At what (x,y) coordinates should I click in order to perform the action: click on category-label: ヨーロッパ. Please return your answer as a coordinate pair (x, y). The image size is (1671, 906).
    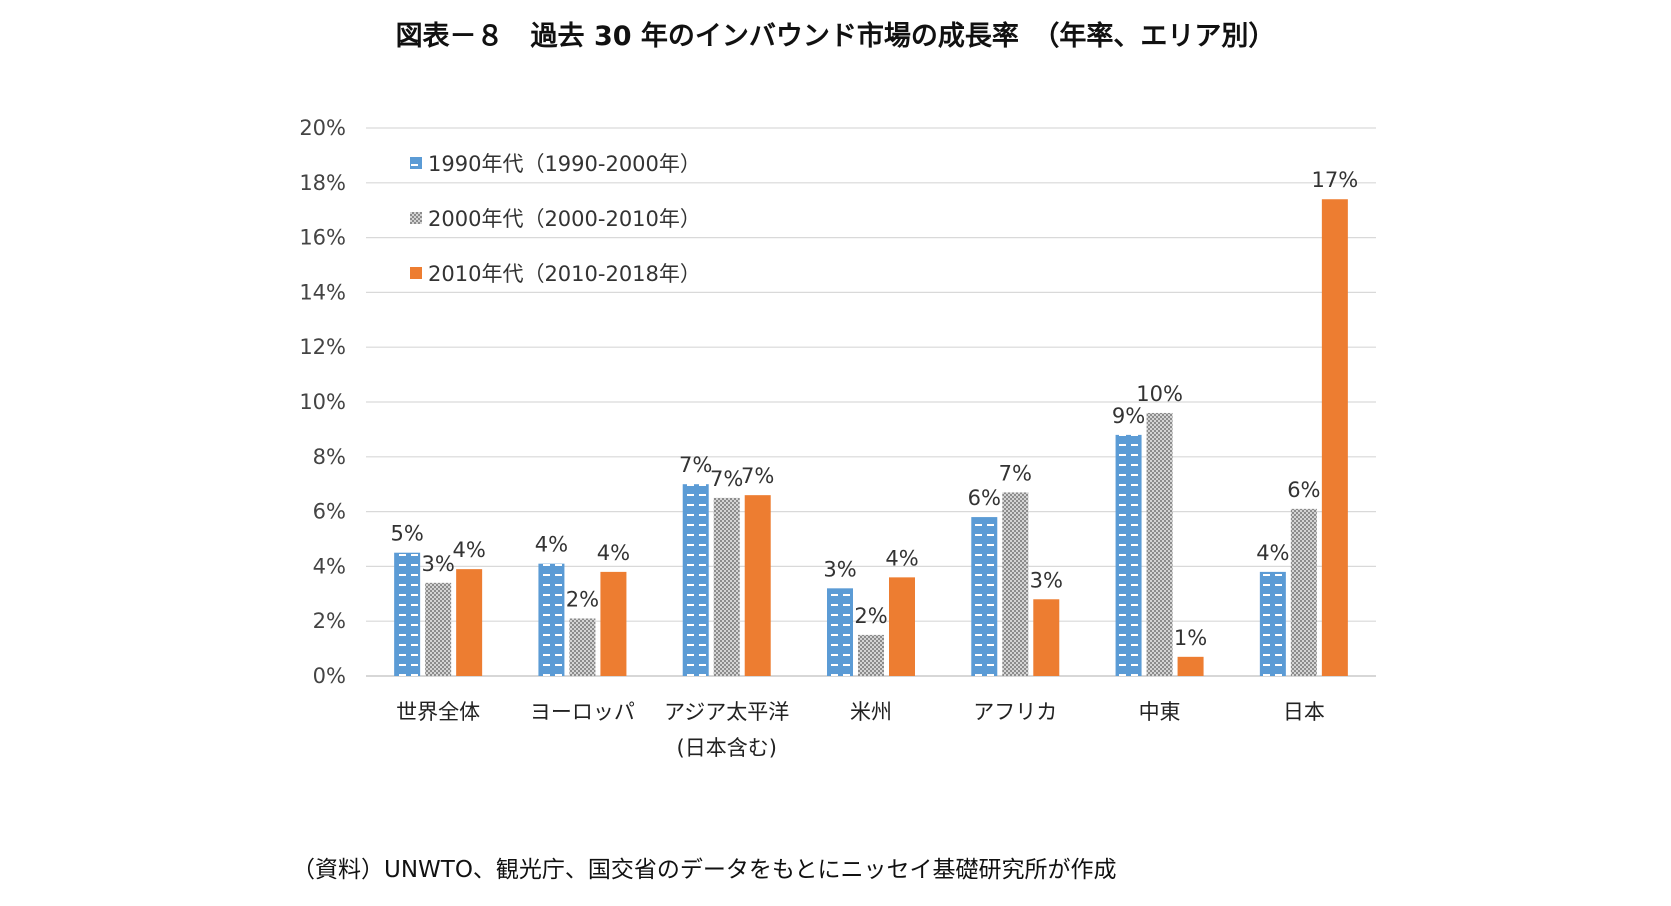
    Looking at the image, I should click on (582, 712).